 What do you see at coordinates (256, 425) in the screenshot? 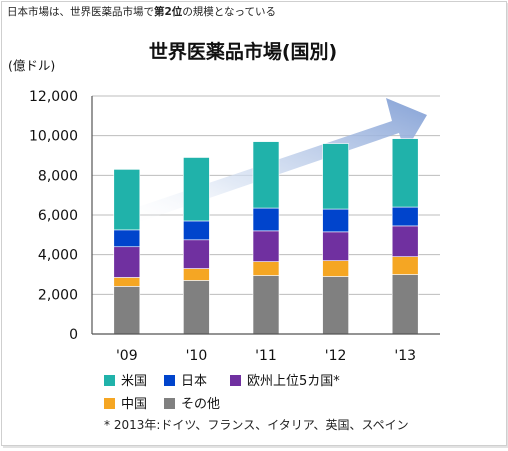
I see `footnote: * 2013年:ドイツ、フランス、イタリア、英国、スペイン` at bounding box center [256, 425].